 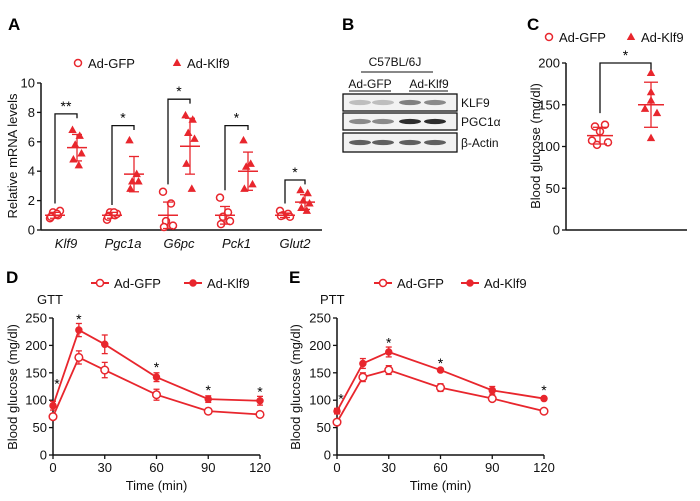 What do you see at coordinates (179, 243) in the screenshot?
I see `category-label: G6pc` at bounding box center [179, 243].